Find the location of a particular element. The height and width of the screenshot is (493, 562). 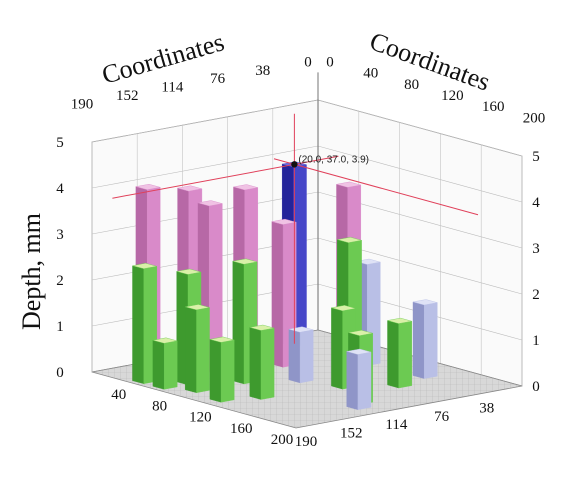

floor-y-tick-label: 76 is located at coordinates (442, 417).